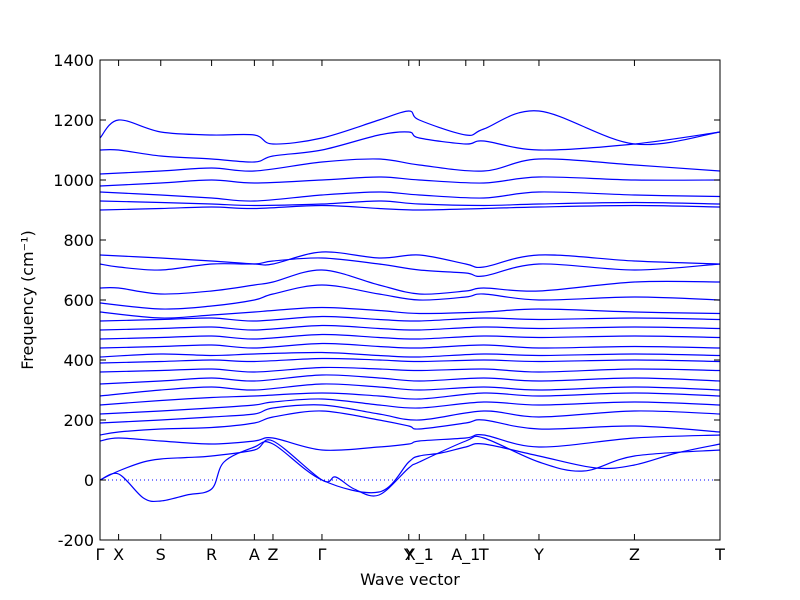 This screenshot has height=600, width=800. Describe the element at coordinates (161, 554) in the screenshot. I see `x-tick-label: S` at that location.